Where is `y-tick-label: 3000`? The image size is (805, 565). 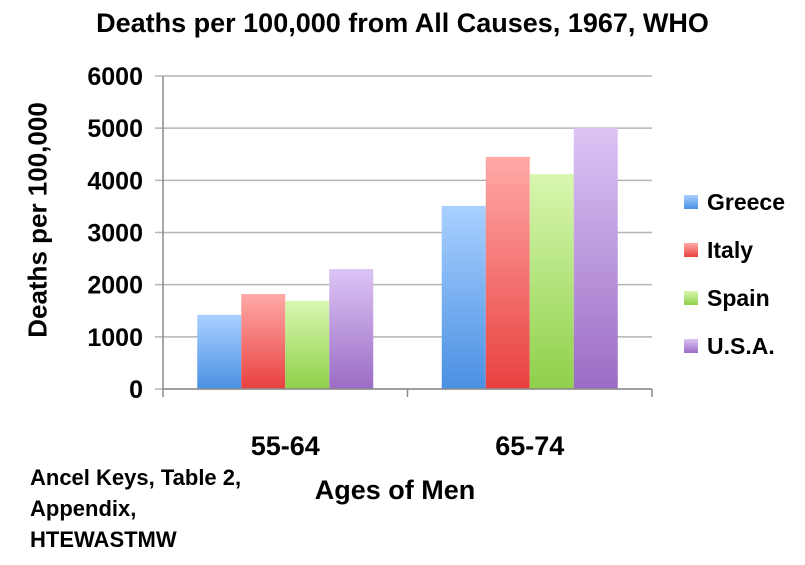 y-tick-label: 3000 is located at coordinates (115, 234).